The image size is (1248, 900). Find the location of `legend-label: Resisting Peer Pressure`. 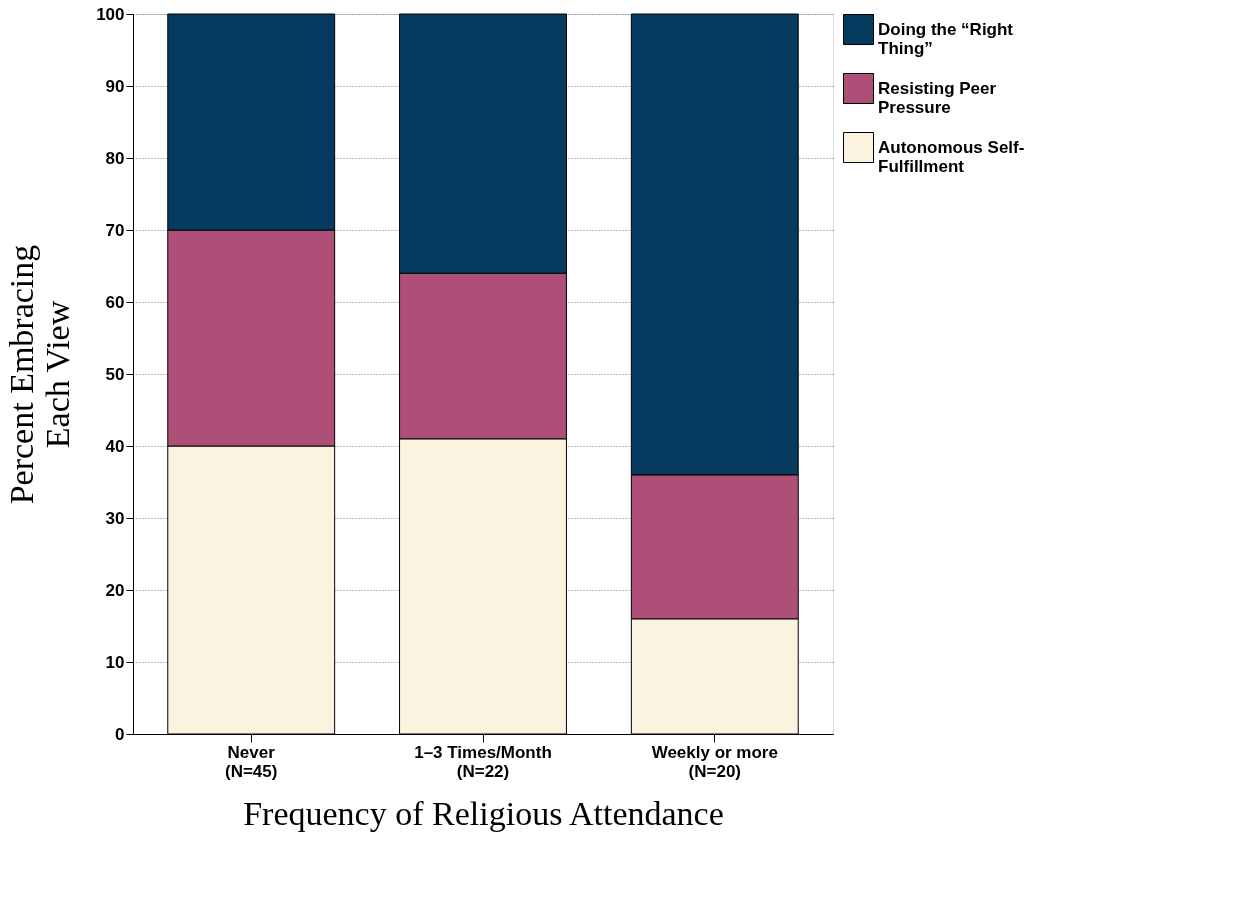

legend-label: Resisting Peer Pressure is located at coordinates (937, 97).